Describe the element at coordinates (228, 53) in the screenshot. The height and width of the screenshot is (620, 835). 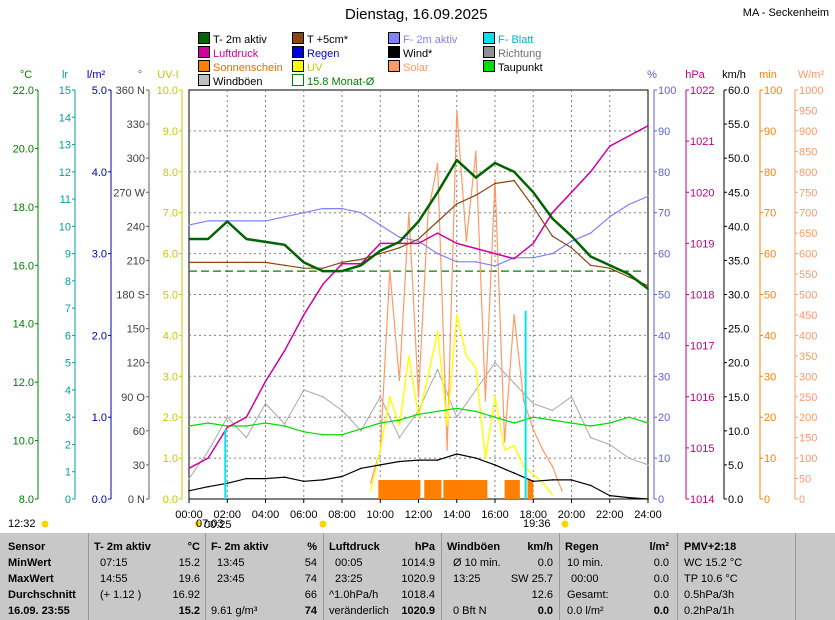
I see `legend-pressure: Luftdruck` at that location.